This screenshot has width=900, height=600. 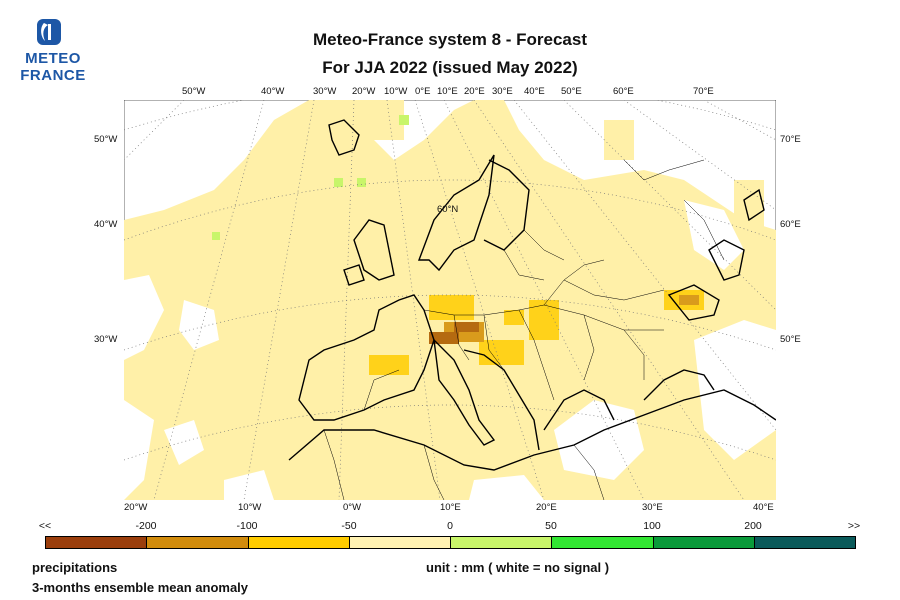 What do you see at coordinates (652, 507) in the screenshot?
I see `bottom-lon-label: 30°E` at bounding box center [652, 507].